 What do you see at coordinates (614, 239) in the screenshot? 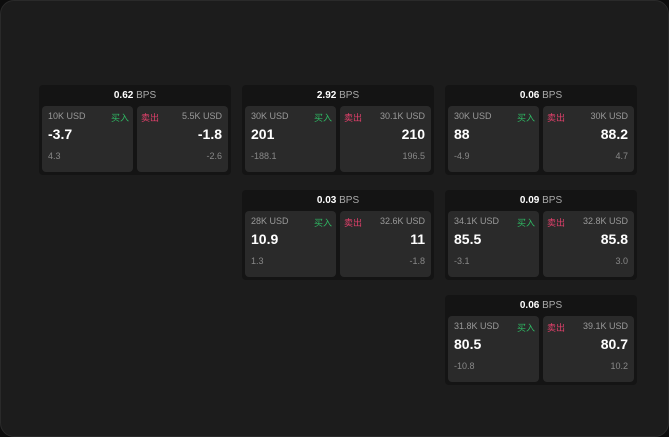
I see `sell-price: 85.8` at bounding box center [614, 239].